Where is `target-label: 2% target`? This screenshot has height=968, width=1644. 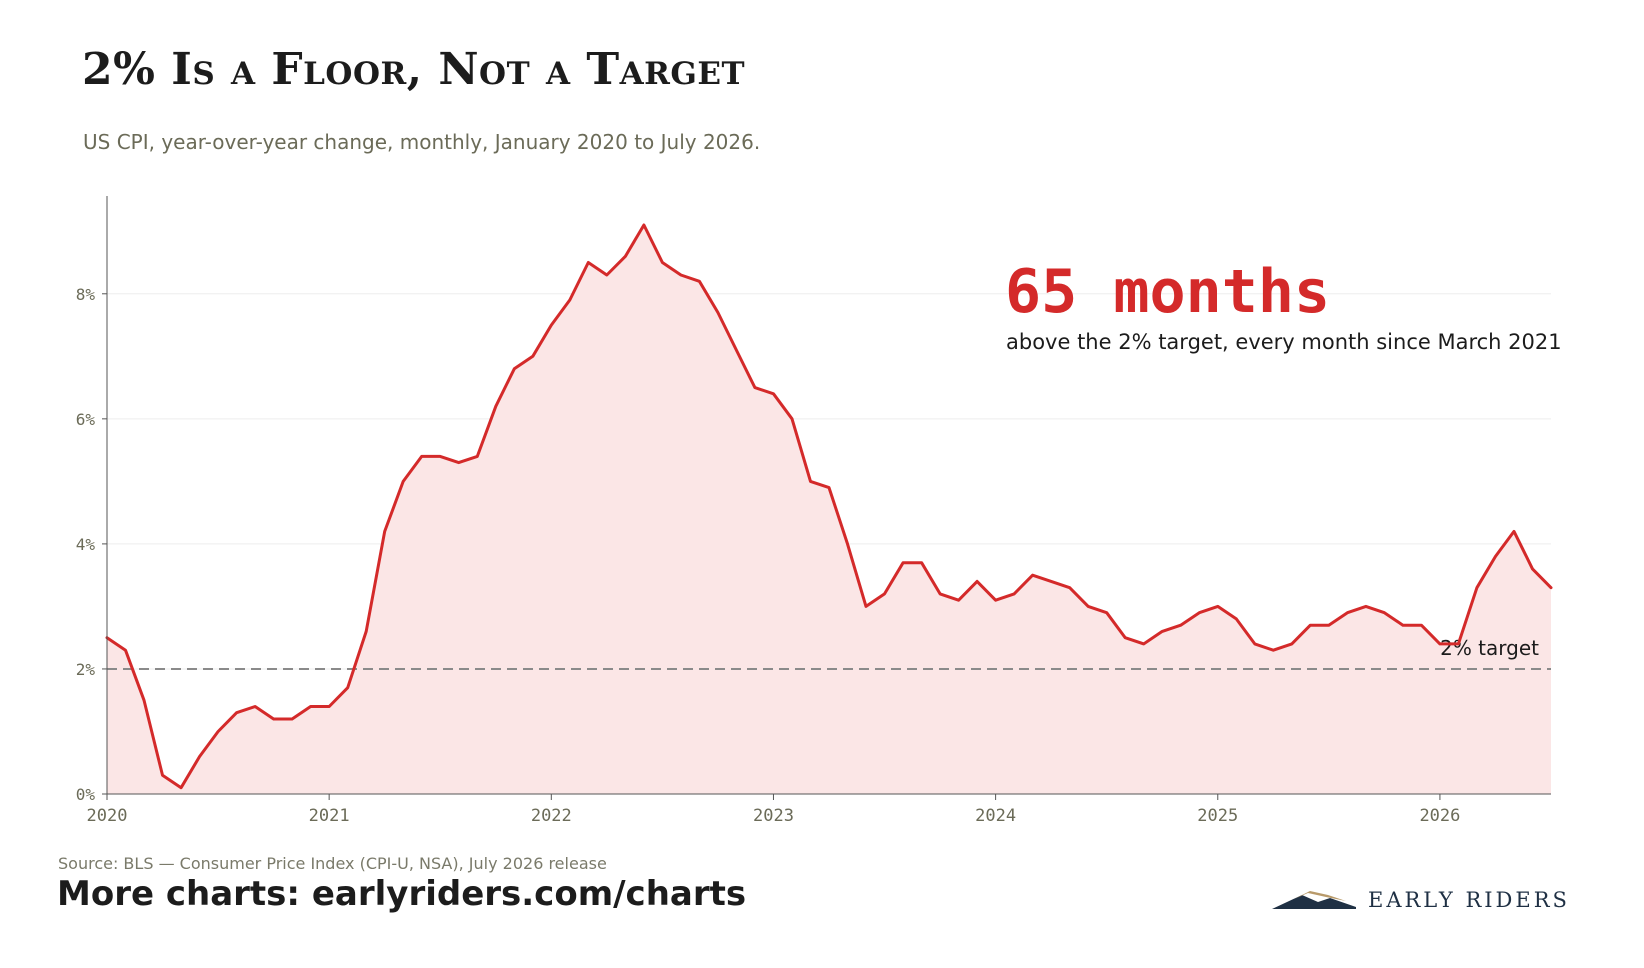
target-label: 2% target is located at coordinates (1489, 648).